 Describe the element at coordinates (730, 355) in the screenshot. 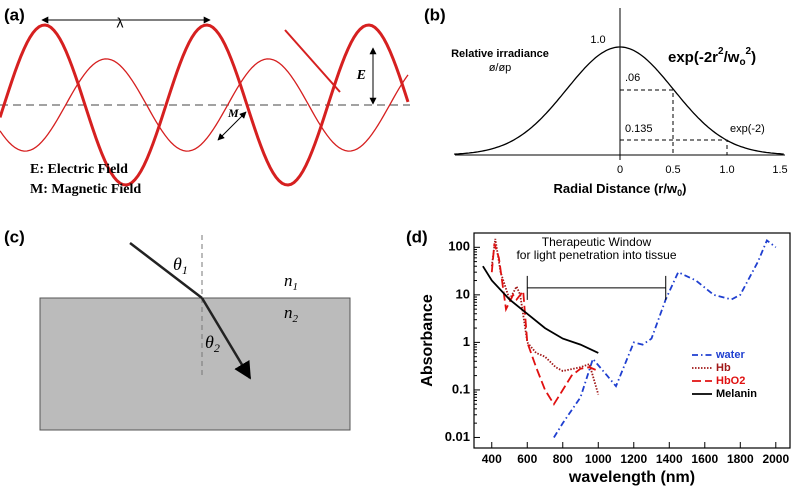

I see `legend-label: water` at that location.